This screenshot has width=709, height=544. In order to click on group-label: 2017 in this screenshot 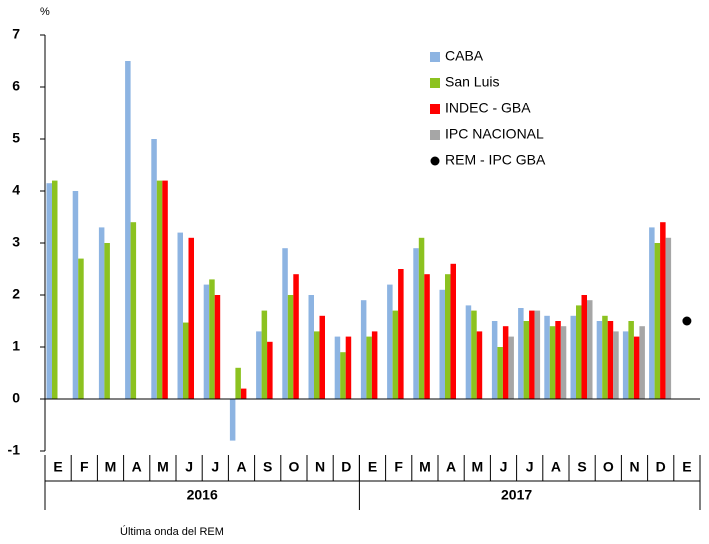, I will do `click(516, 495)`.